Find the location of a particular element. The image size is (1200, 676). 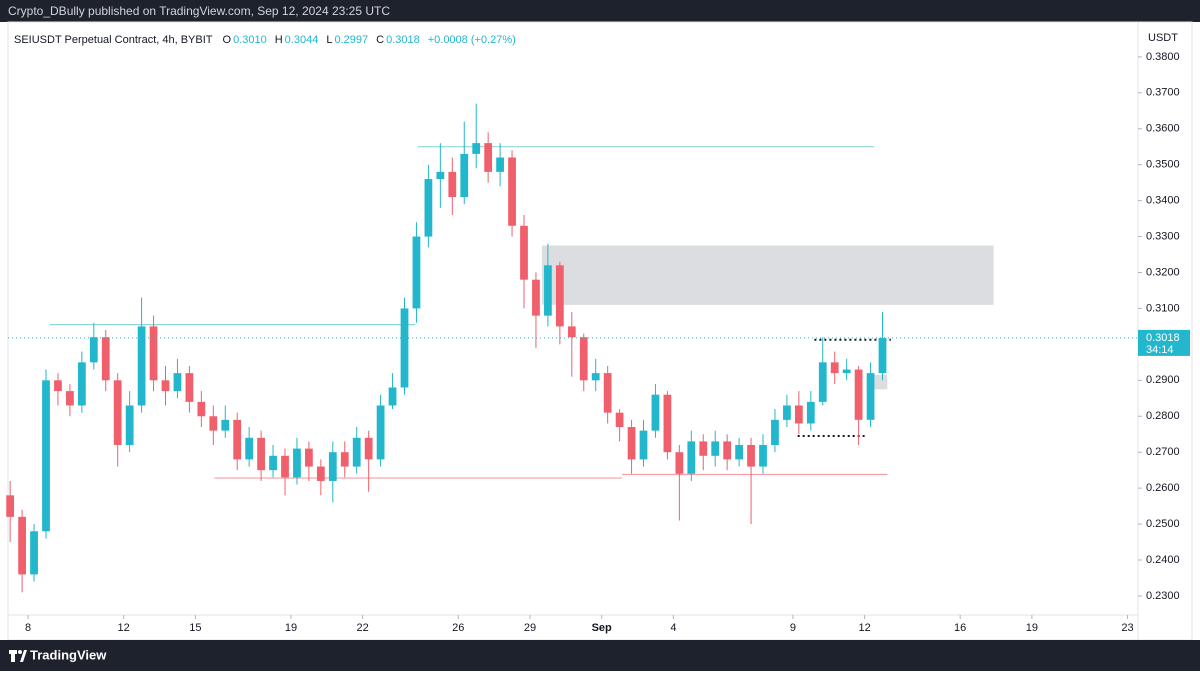

x-tick-label: Sep is located at coordinates (602, 628).